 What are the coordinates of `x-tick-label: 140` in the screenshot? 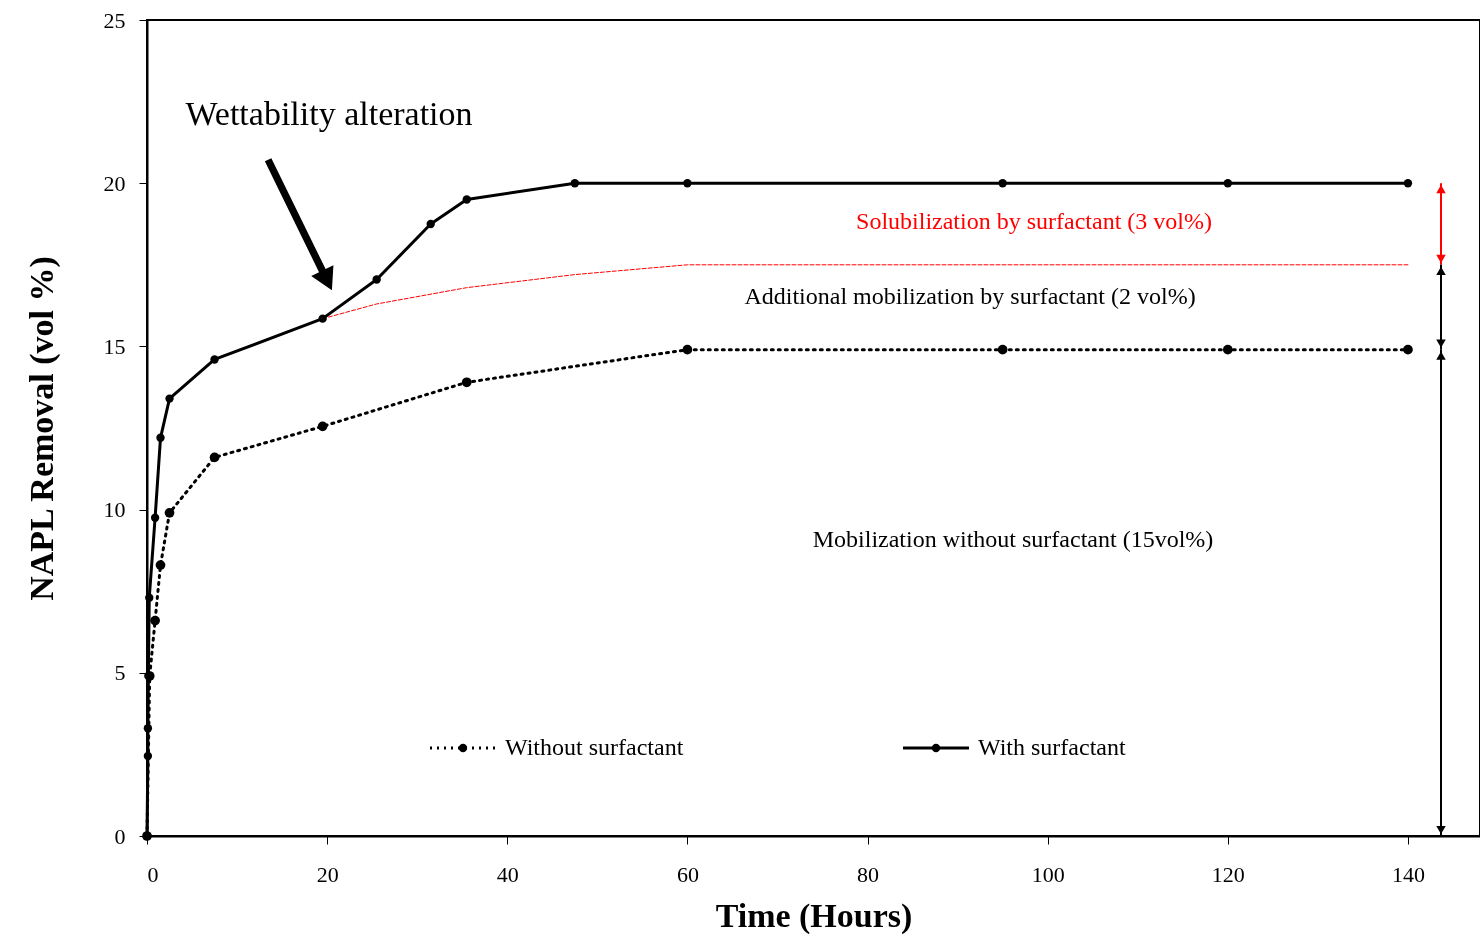 It's located at (1408, 874).